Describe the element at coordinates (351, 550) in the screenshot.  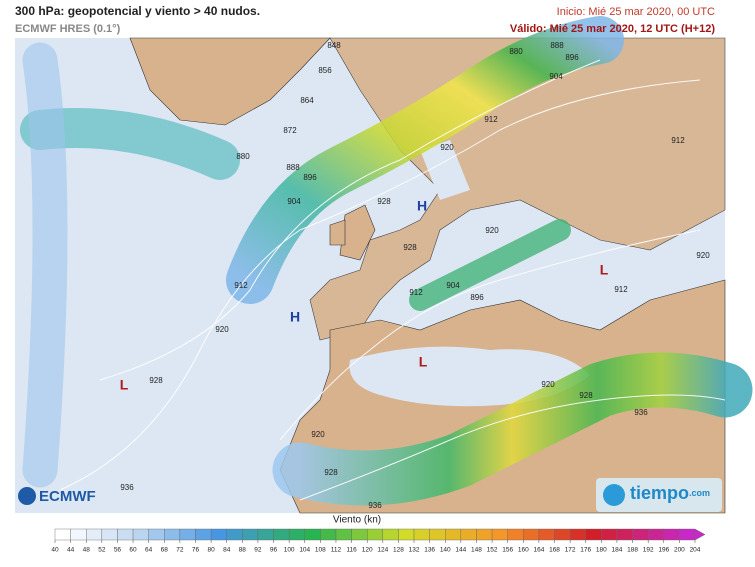
I see `colorbar-tick-label: 116` at that location.